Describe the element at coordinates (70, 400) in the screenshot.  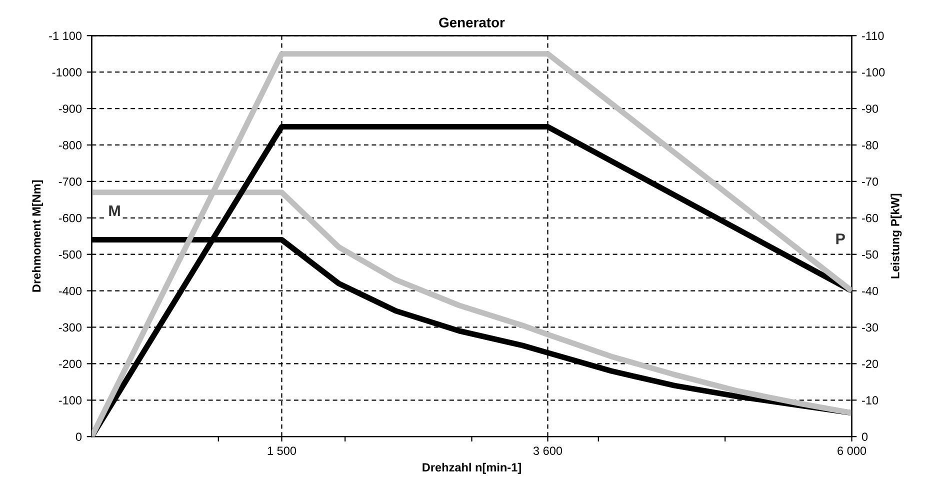
I see `y-tick-label: -100` at that location.